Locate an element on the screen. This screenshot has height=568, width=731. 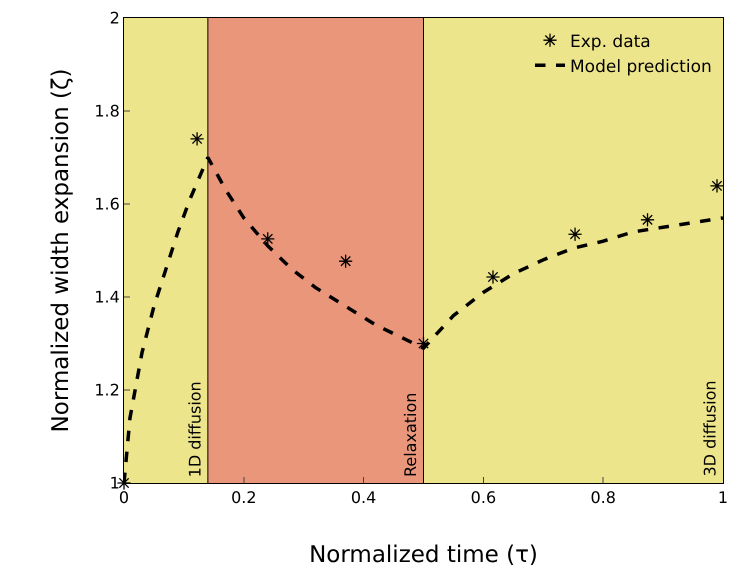
band-label: Relaxation is located at coordinates (410, 434).